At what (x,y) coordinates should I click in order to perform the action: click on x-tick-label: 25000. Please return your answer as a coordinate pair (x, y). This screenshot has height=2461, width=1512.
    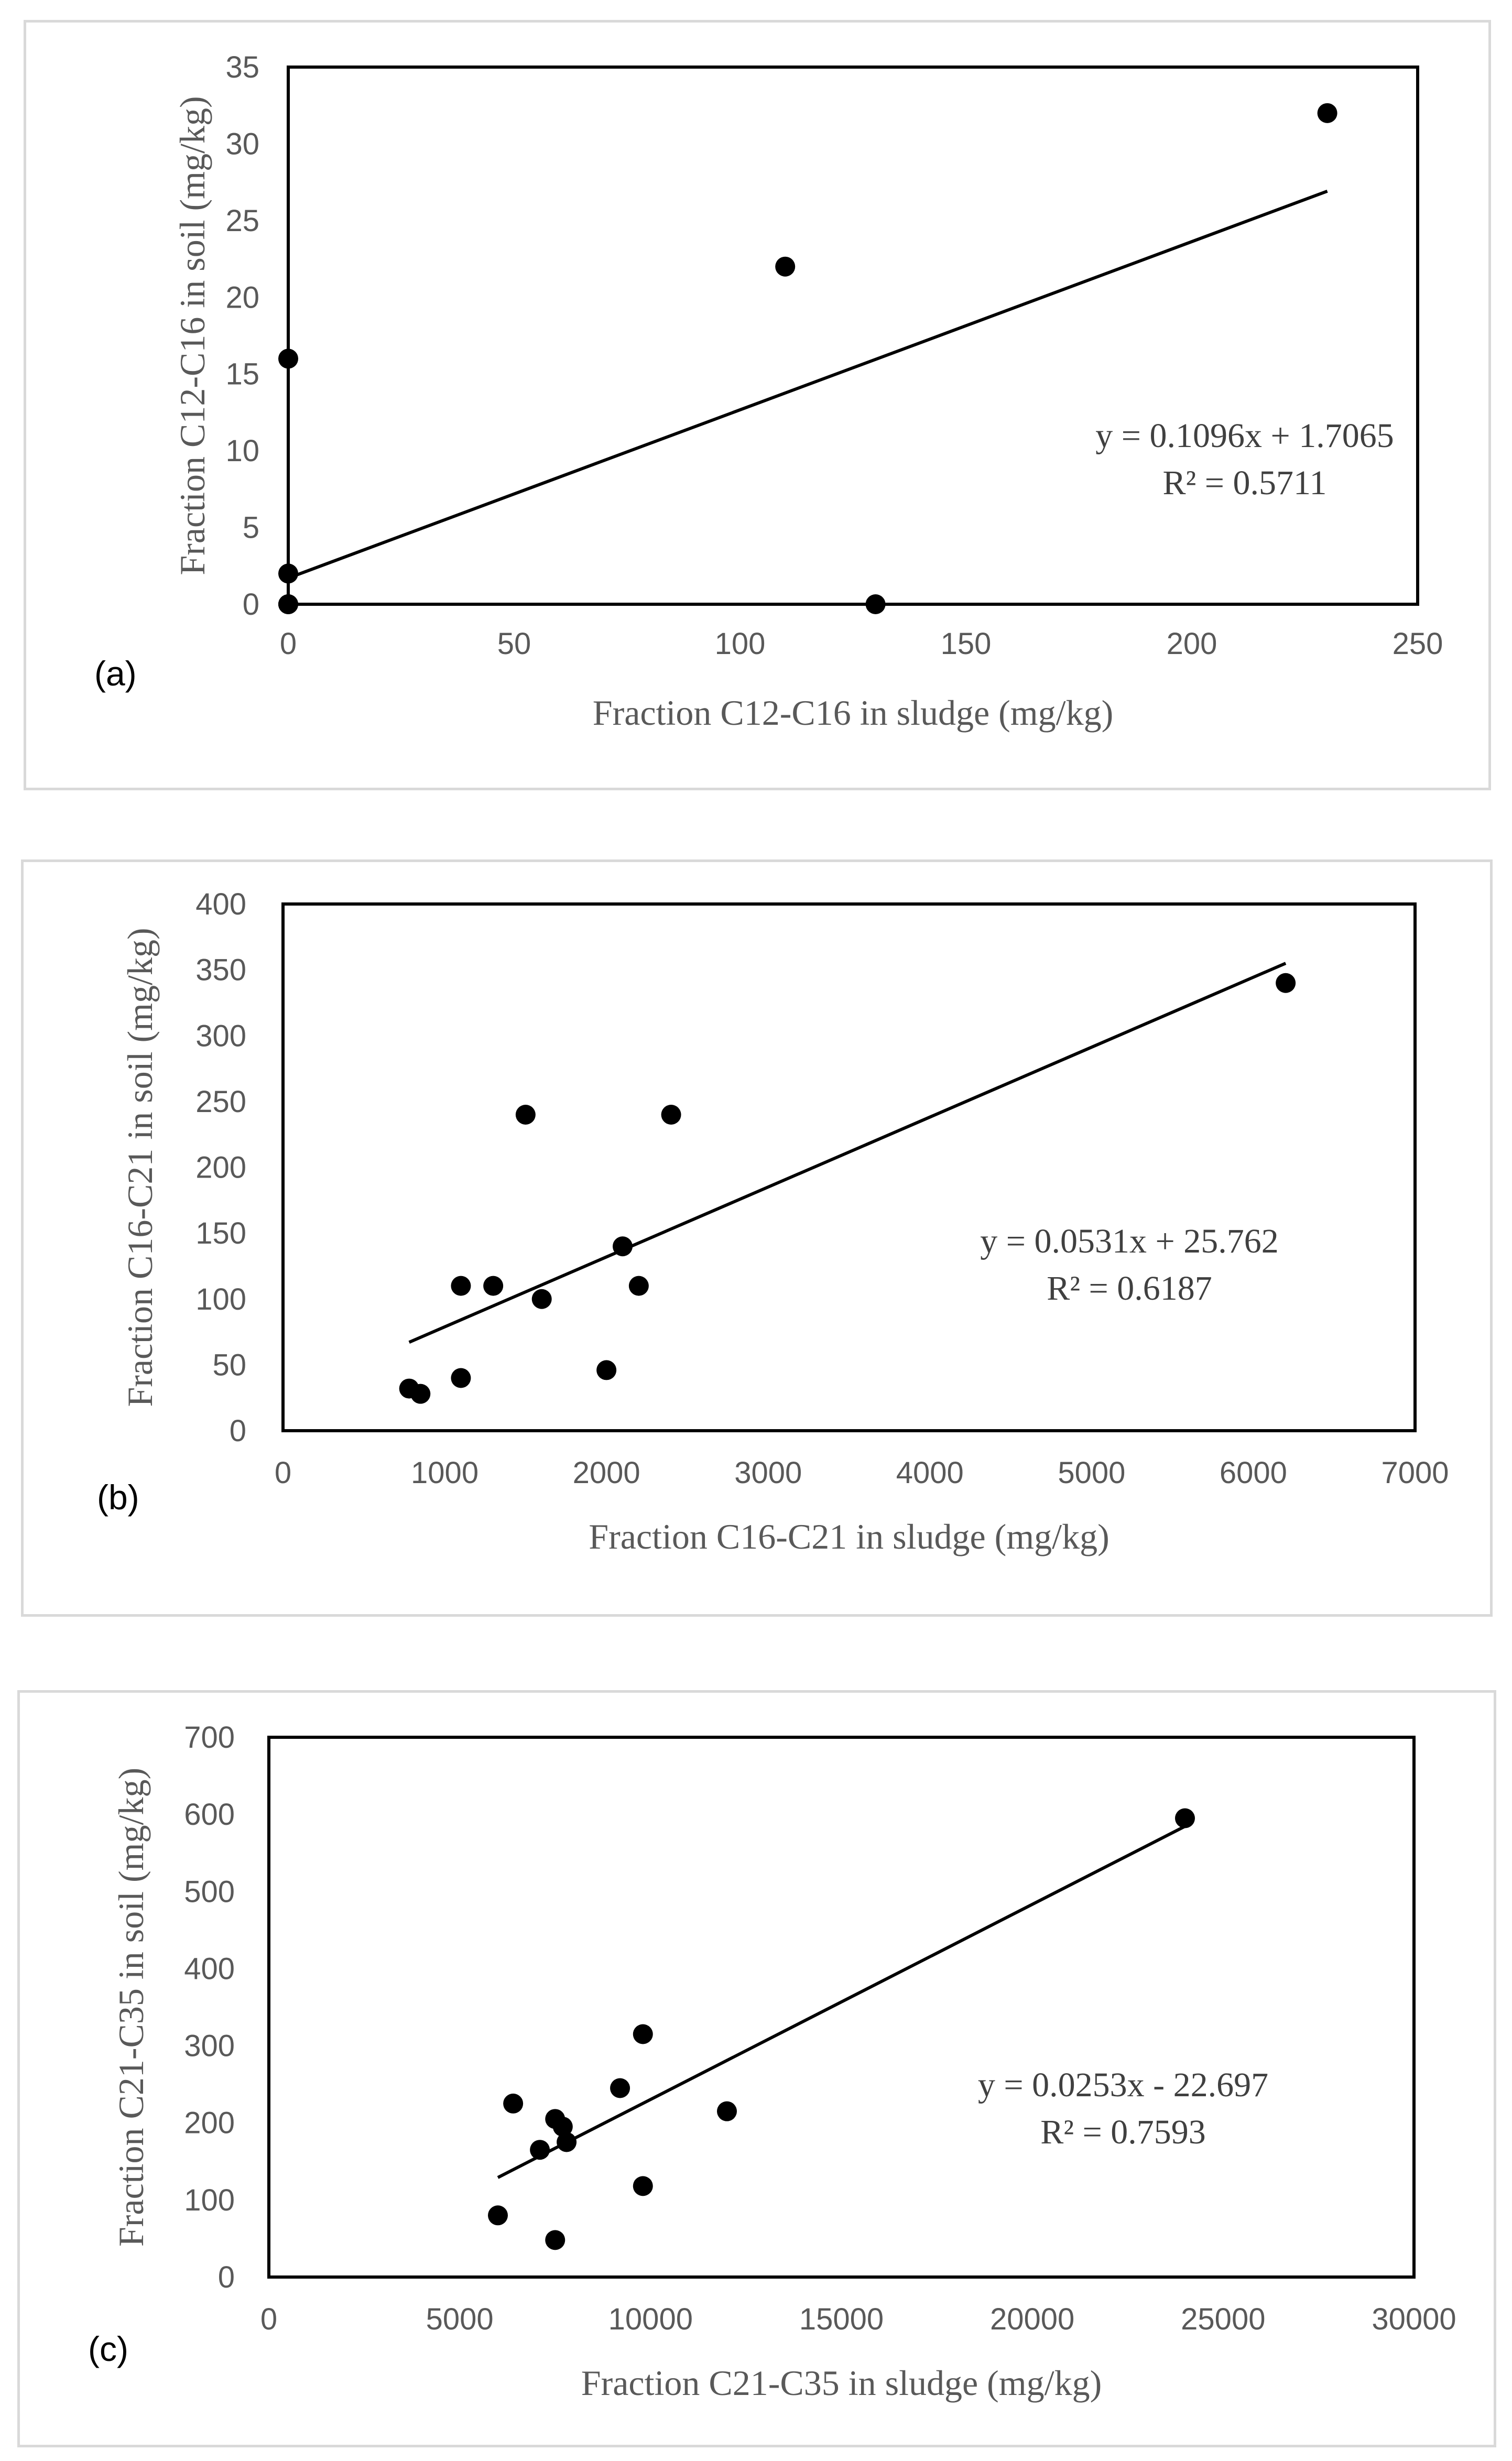
    Looking at the image, I should click on (1223, 2319).